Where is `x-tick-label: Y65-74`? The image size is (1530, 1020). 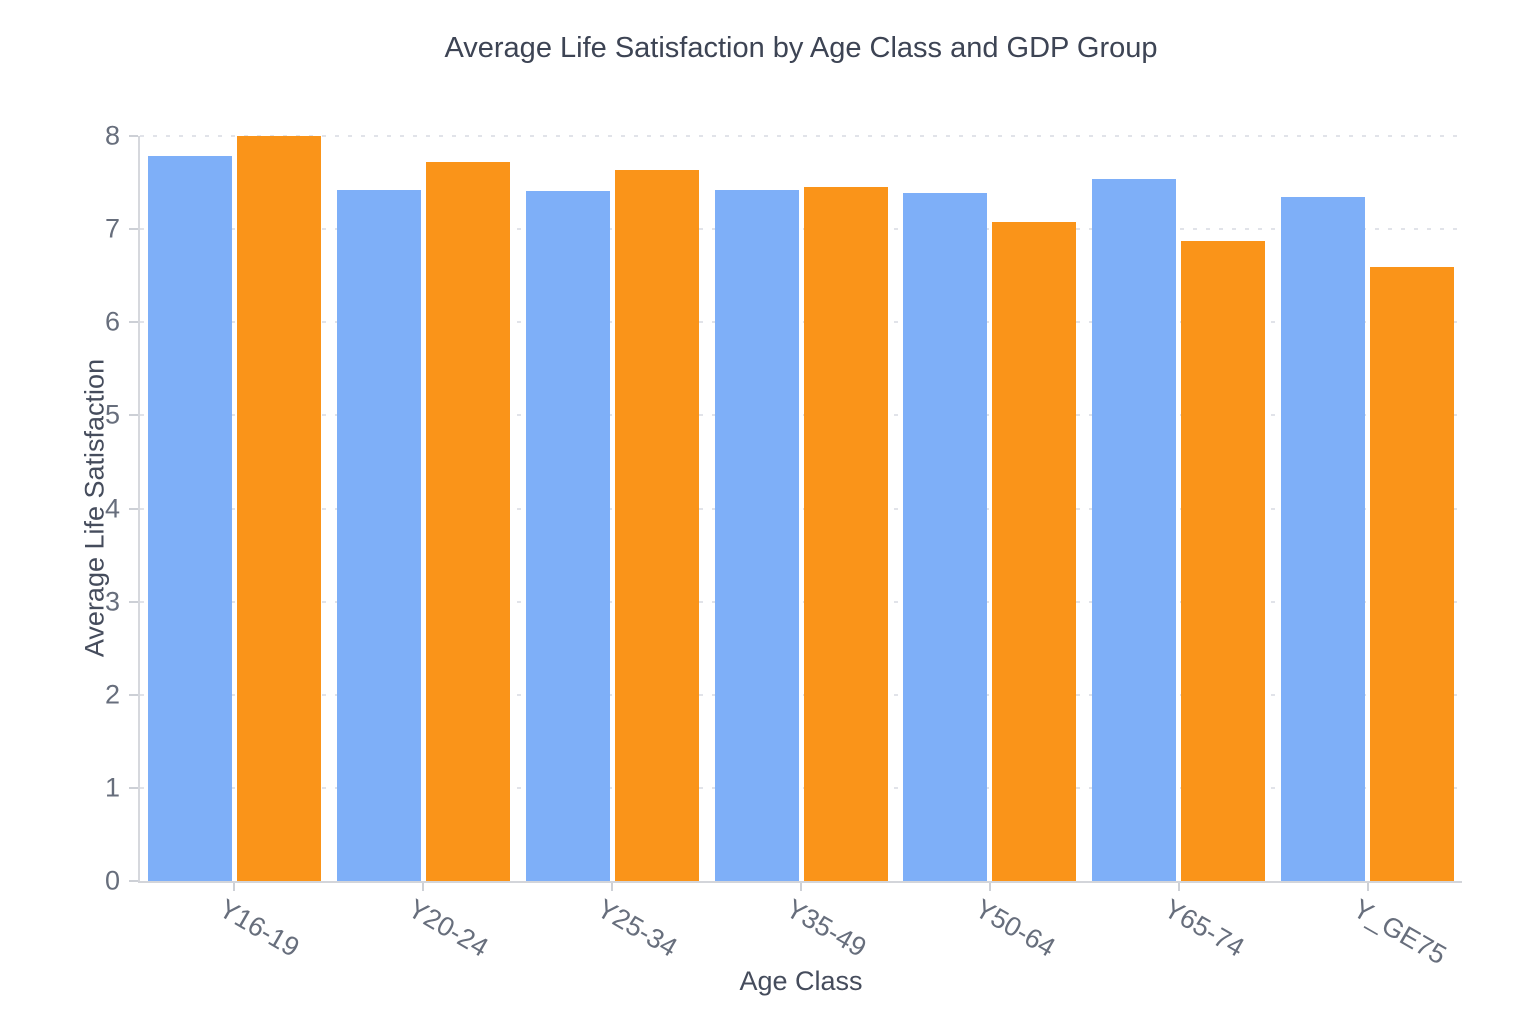
x-tick-label: Y65-74 is located at coordinates (1204, 928).